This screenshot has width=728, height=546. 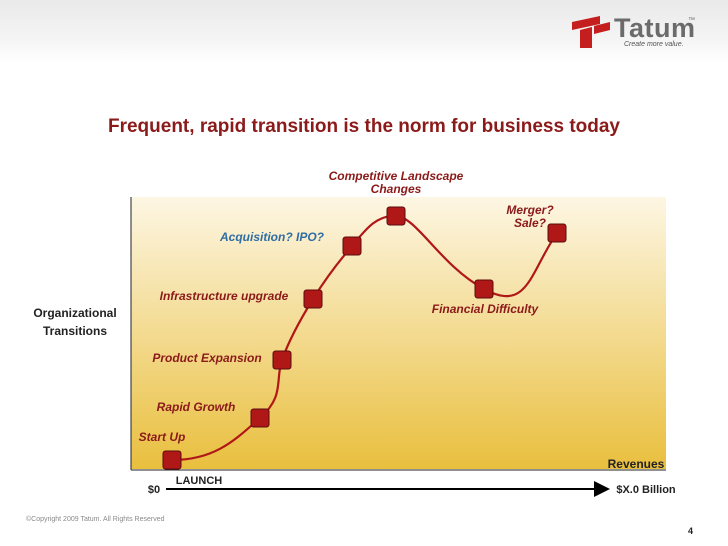 I want to click on milestone-marker-acquisition-ipo, so click(x=352, y=246).